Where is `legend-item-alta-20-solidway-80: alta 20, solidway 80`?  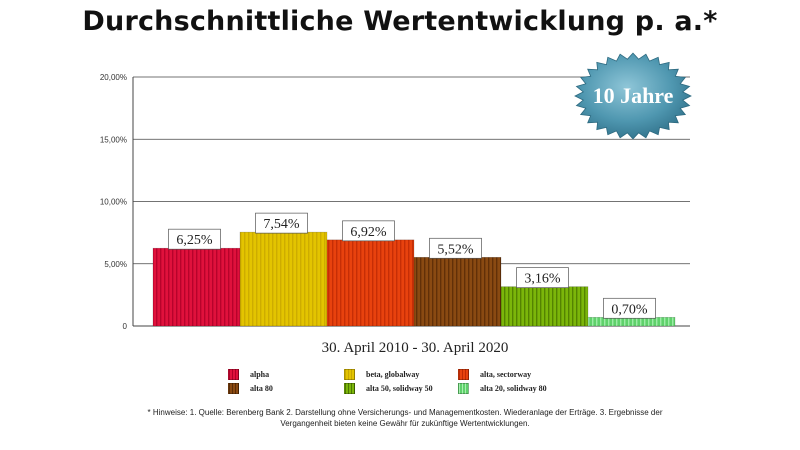
legend-item-alta-20-solidway-80: alta 20, solidway 80 is located at coordinates (502, 388).